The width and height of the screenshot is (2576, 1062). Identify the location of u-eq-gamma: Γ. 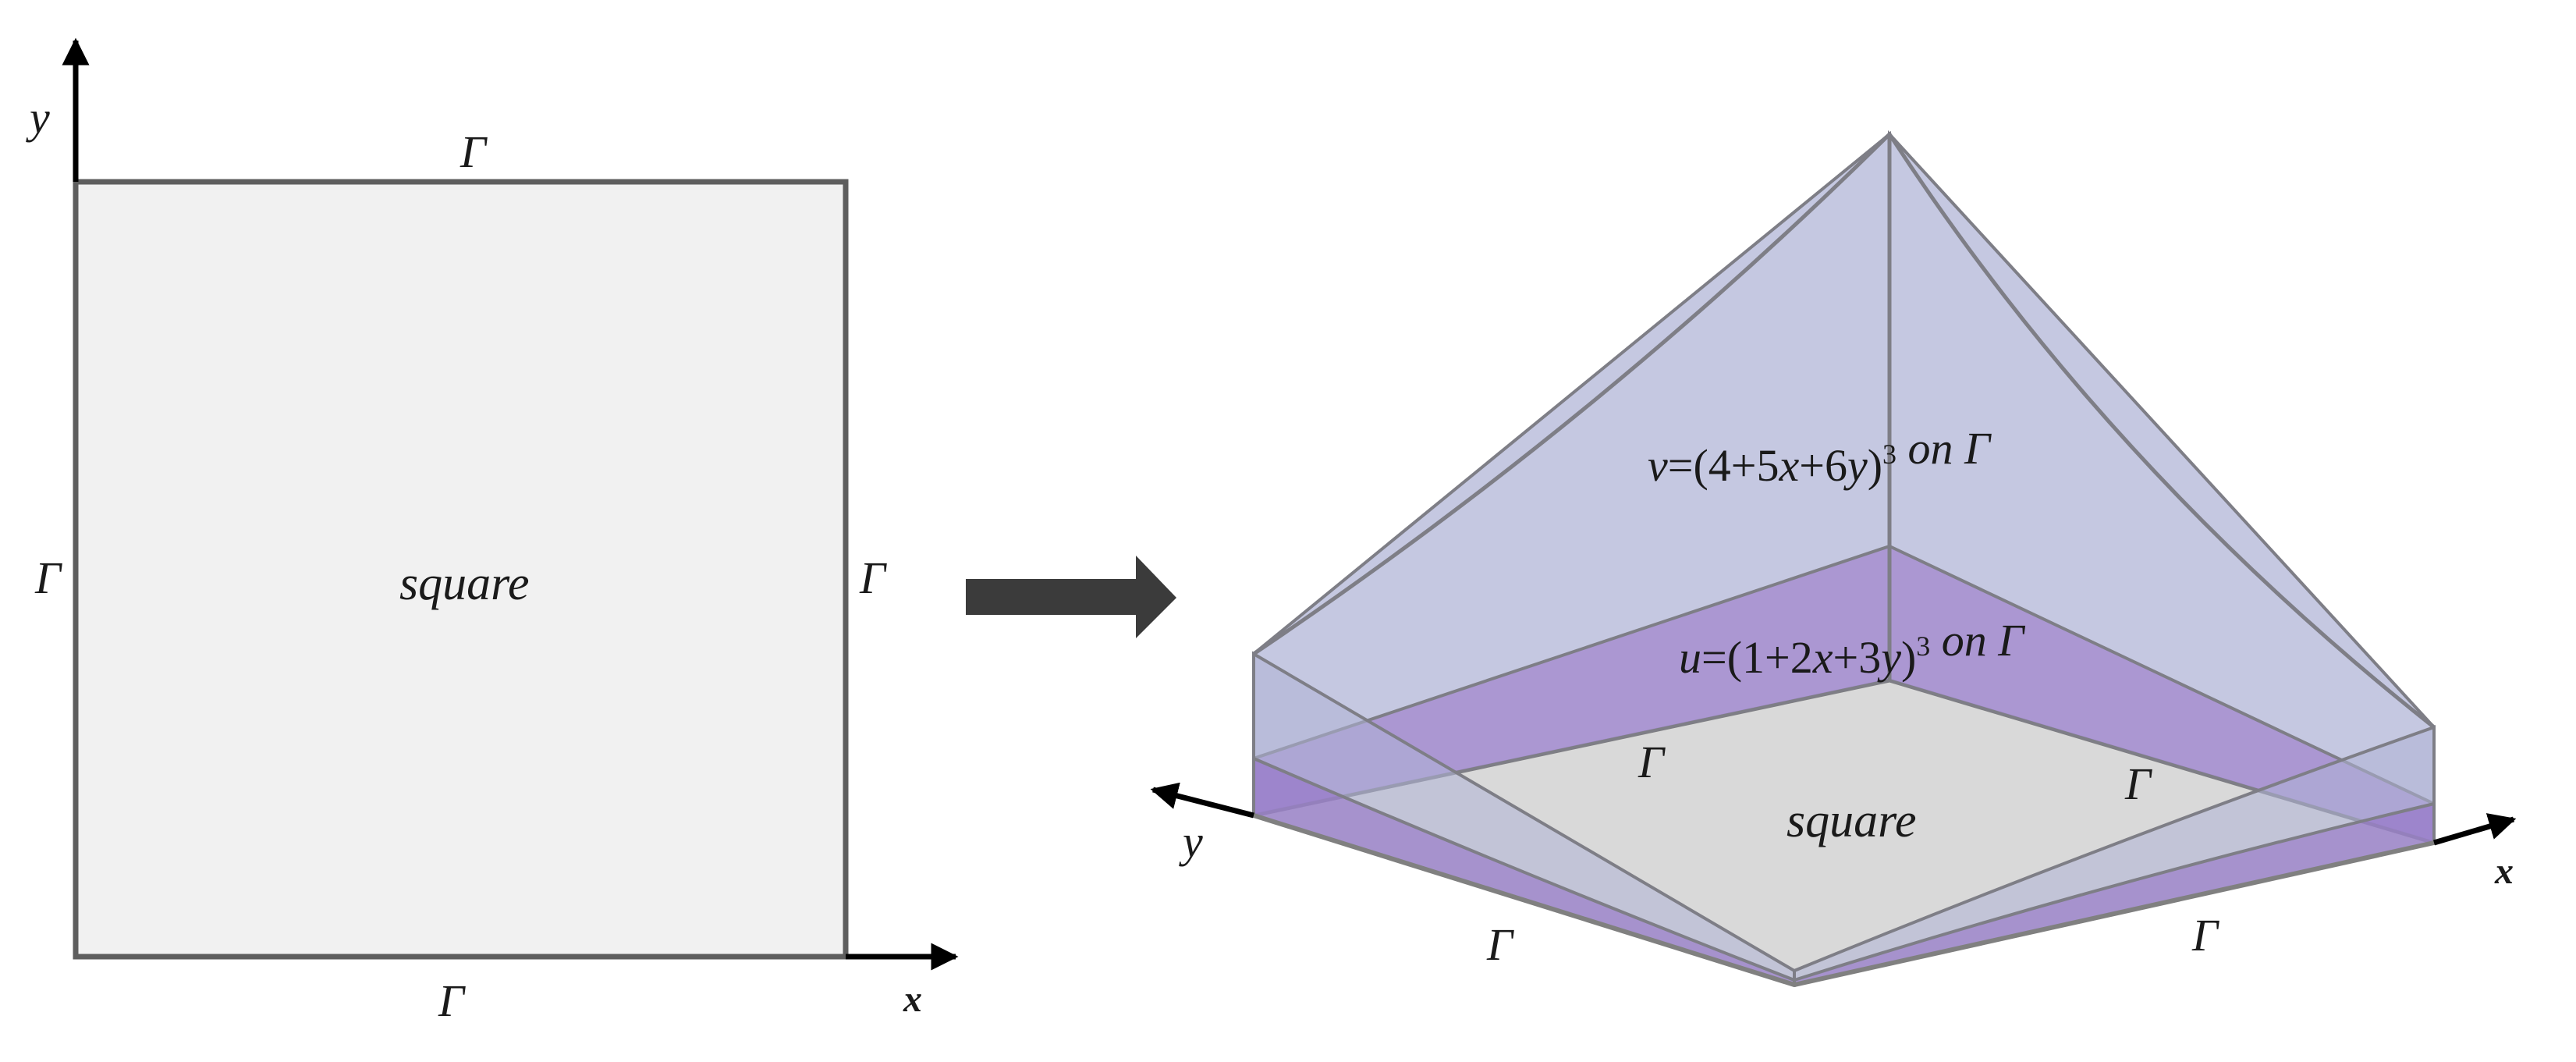
(2011, 640).